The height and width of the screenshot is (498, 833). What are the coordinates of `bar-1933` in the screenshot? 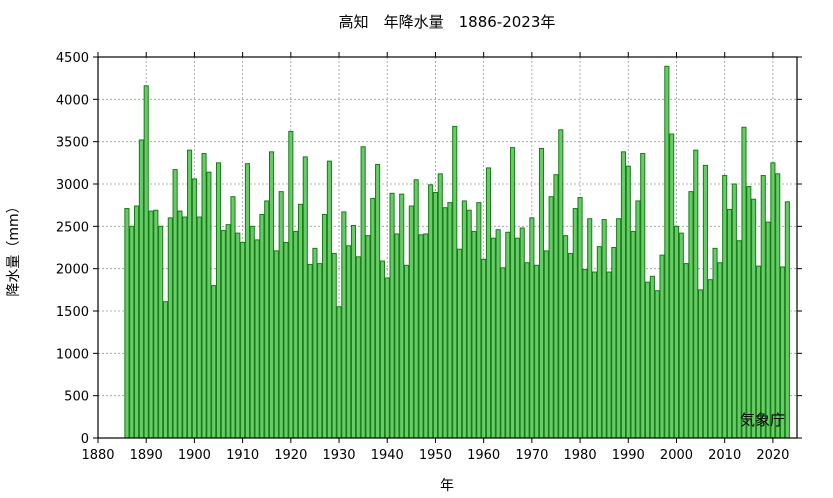 It's located at (353, 331).